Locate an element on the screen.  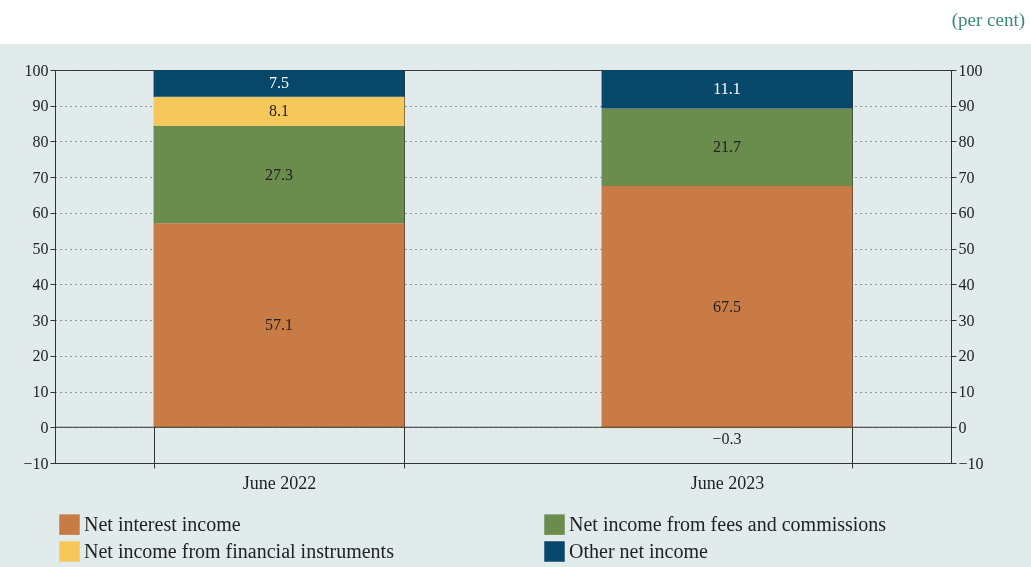
y-tick-label: 40 is located at coordinates (40, 284).